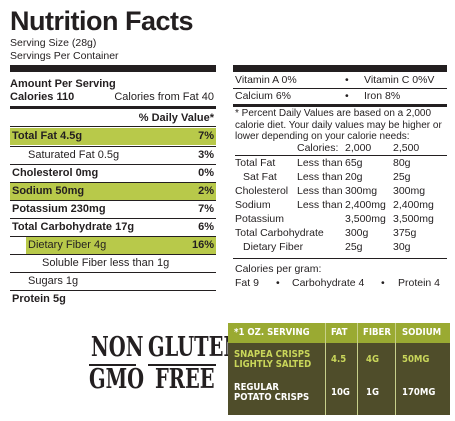  Describe the element at coordinates (266, 80) in the screenshot. I see `vitamin-a: Vitamin A 0%` at that location.